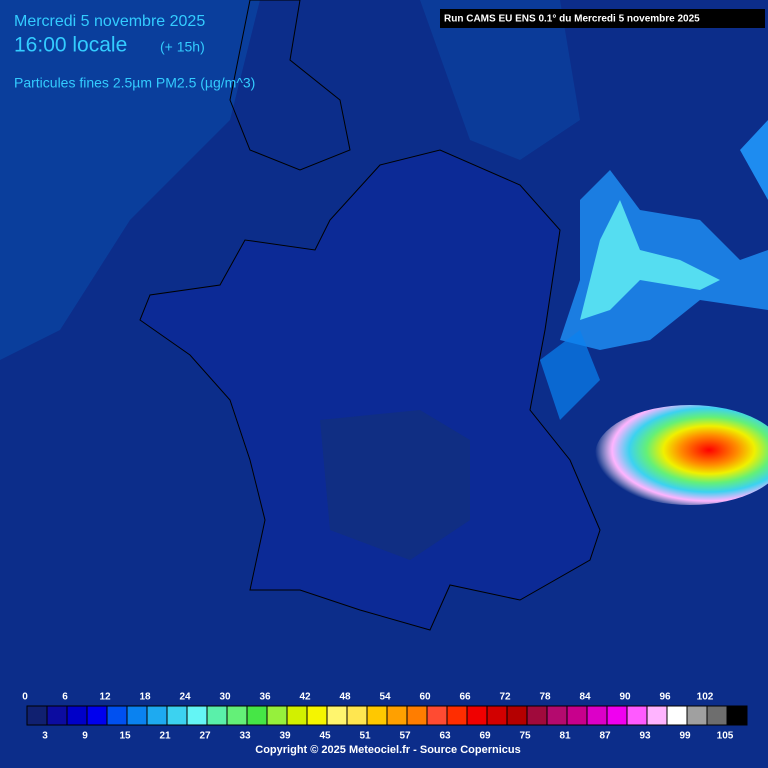 This screenshot has height=768, width=768. What do you see at coordinates (585, 697) in the screenshot?
I see `legend-label: 84` at bounding box center [585, 697].